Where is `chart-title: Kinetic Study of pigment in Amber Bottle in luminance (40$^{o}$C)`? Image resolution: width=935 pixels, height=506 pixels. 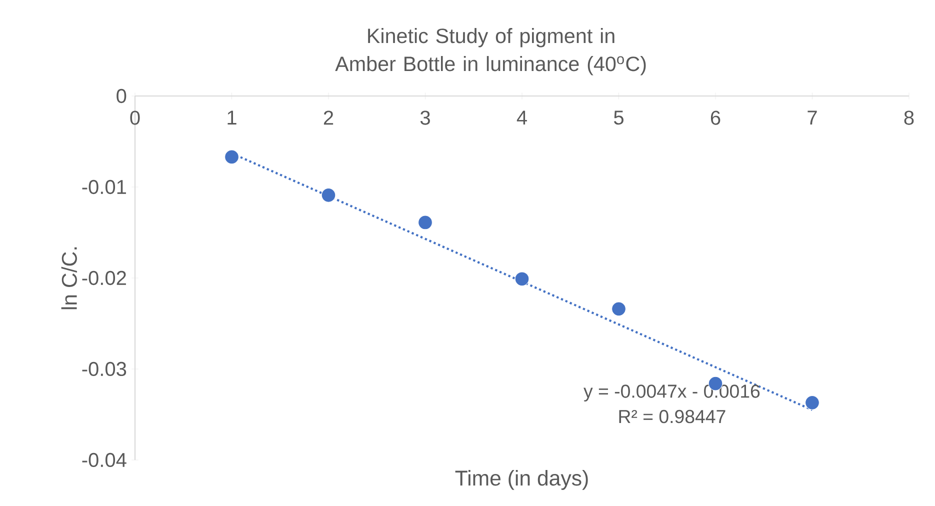 chart-title: Kinetic Study of pigment in Amber Bottle in luminance (40$^{o}$C) is located at coordinates (490, 52).